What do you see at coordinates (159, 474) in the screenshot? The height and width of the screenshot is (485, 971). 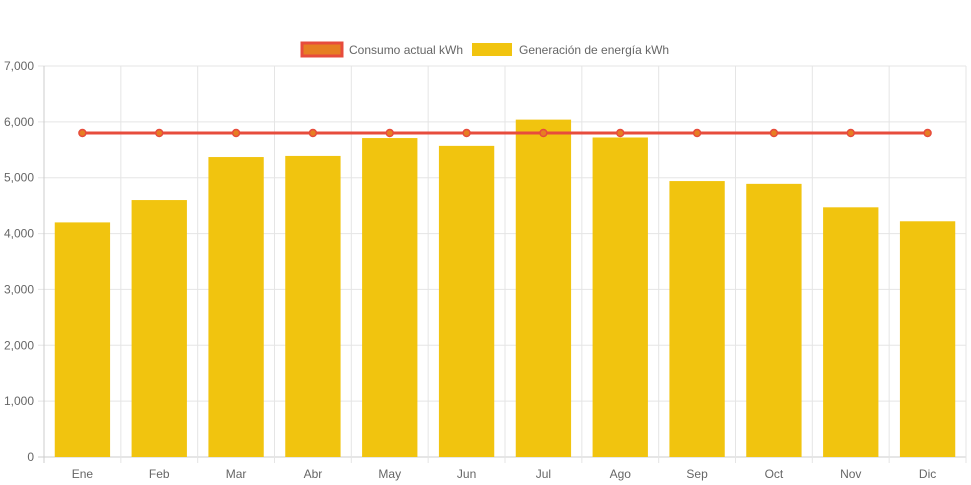 I see `x-tick-label: Feb` at bounding box center [159, 474].